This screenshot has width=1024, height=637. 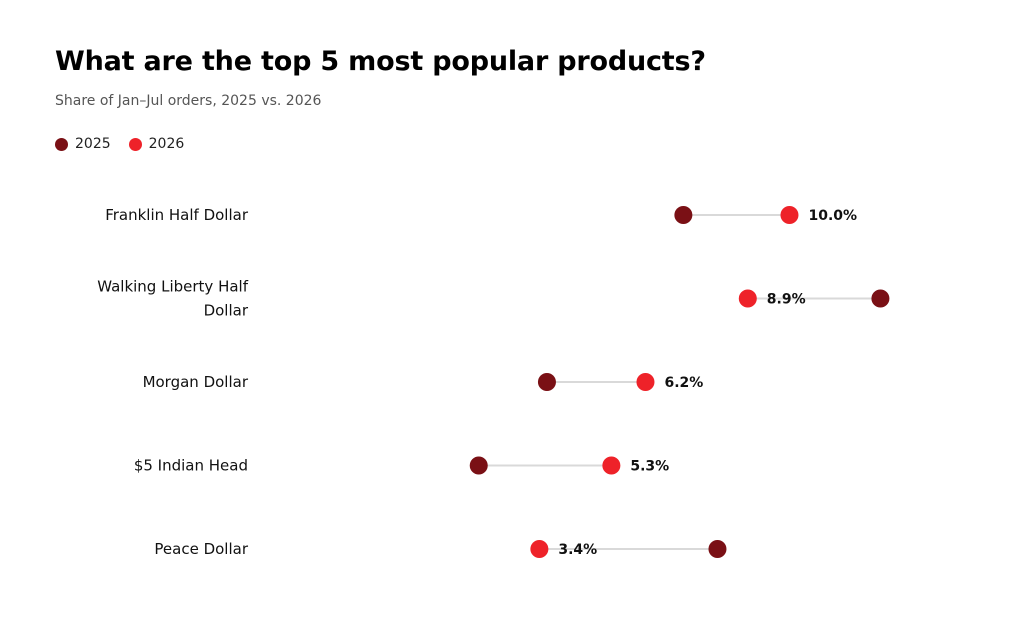 I want to click on category-label-line: Peace Dollar, so click(x=201, y=549).